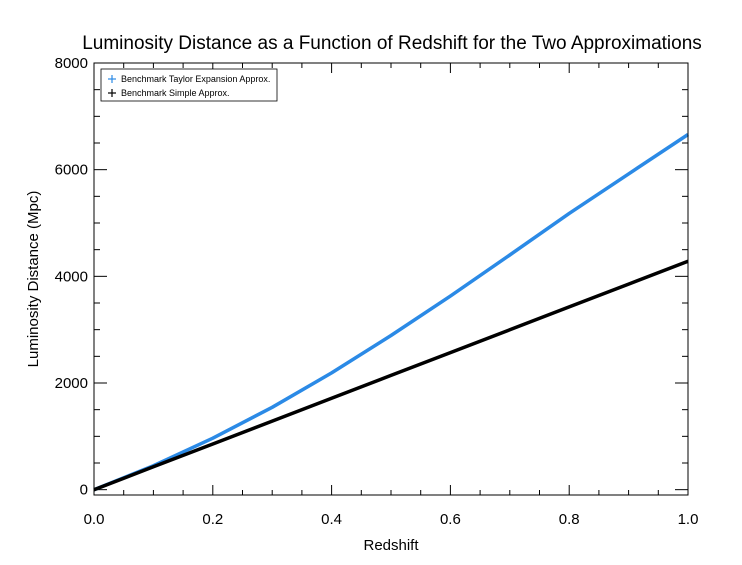 The height and width of the screenshot is (565, 742). I want to click on legend-entry: Benchmark Taylor Expansion Approx., so click(189, 79).